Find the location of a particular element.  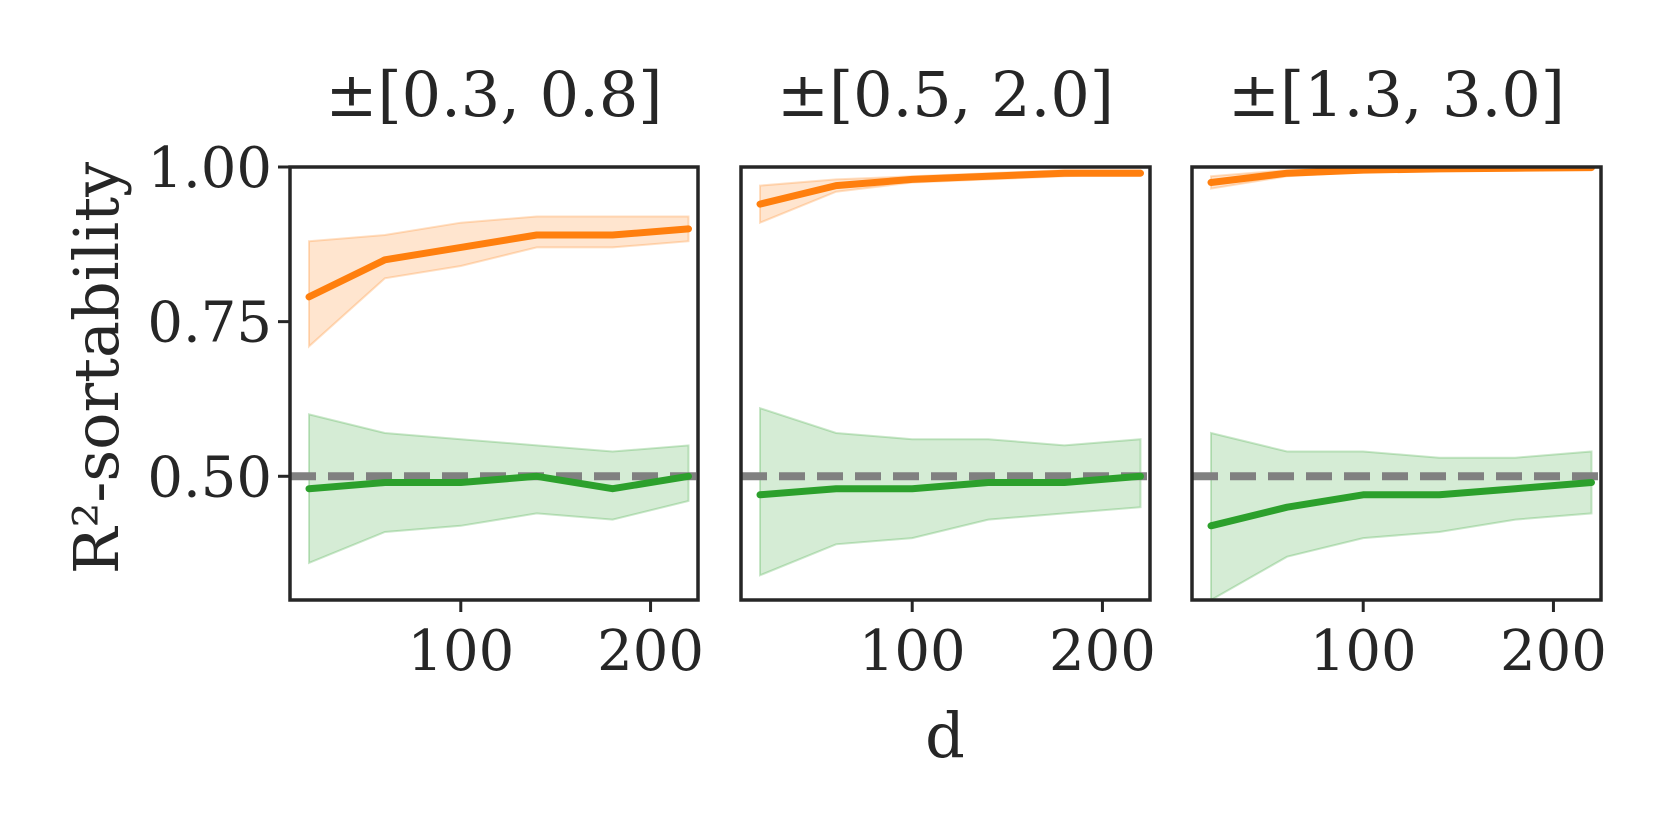

y-axis-label: R²-sortability is located at coordinates (96, 368).